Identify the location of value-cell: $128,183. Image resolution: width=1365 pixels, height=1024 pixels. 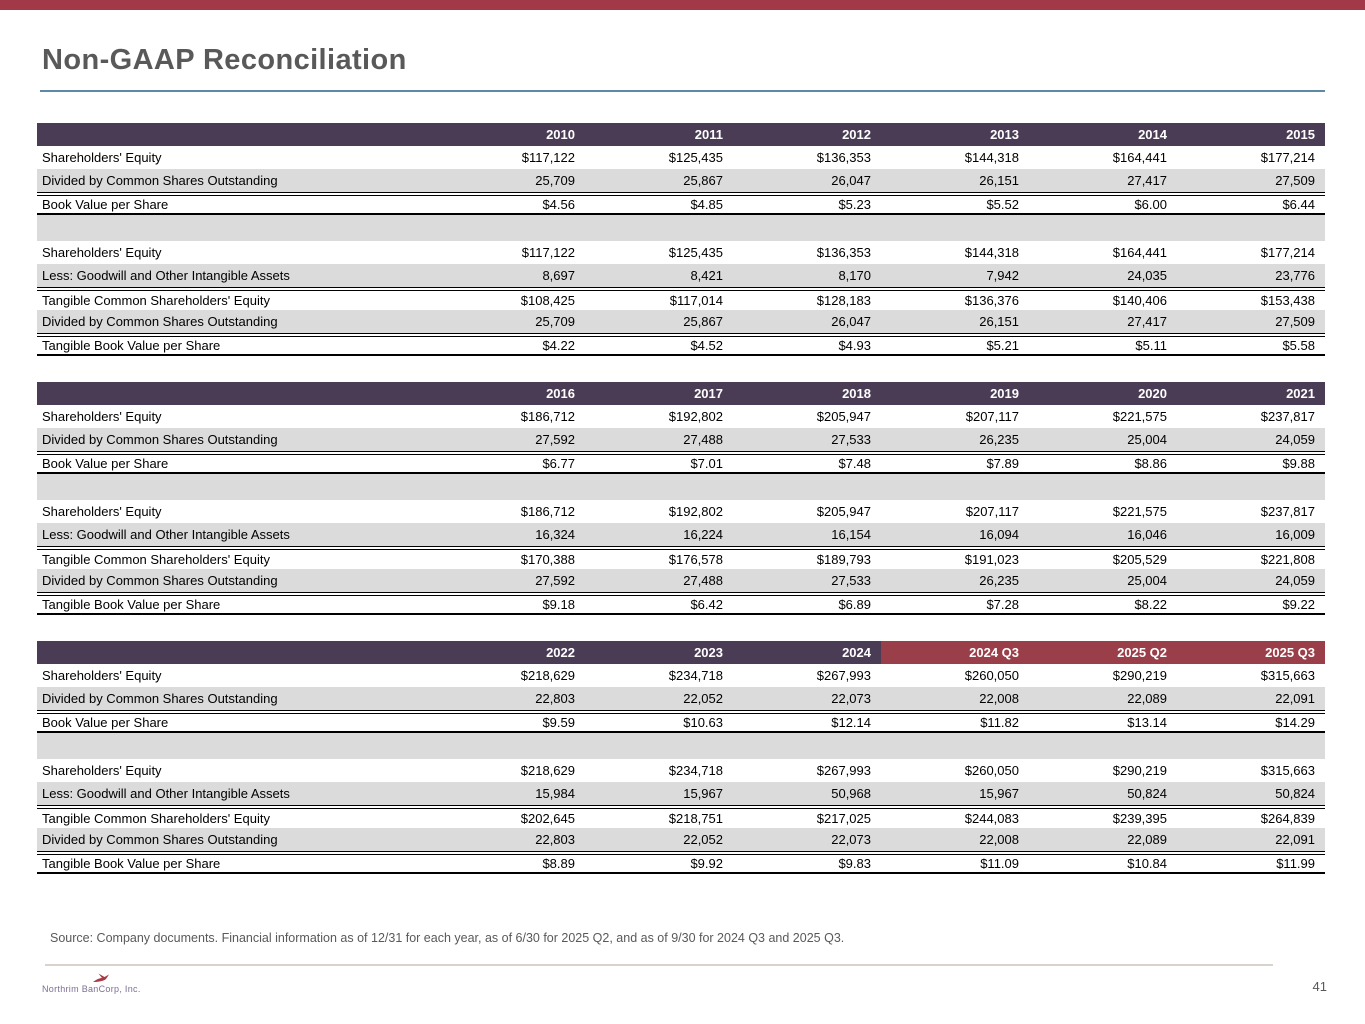
(843, 300).